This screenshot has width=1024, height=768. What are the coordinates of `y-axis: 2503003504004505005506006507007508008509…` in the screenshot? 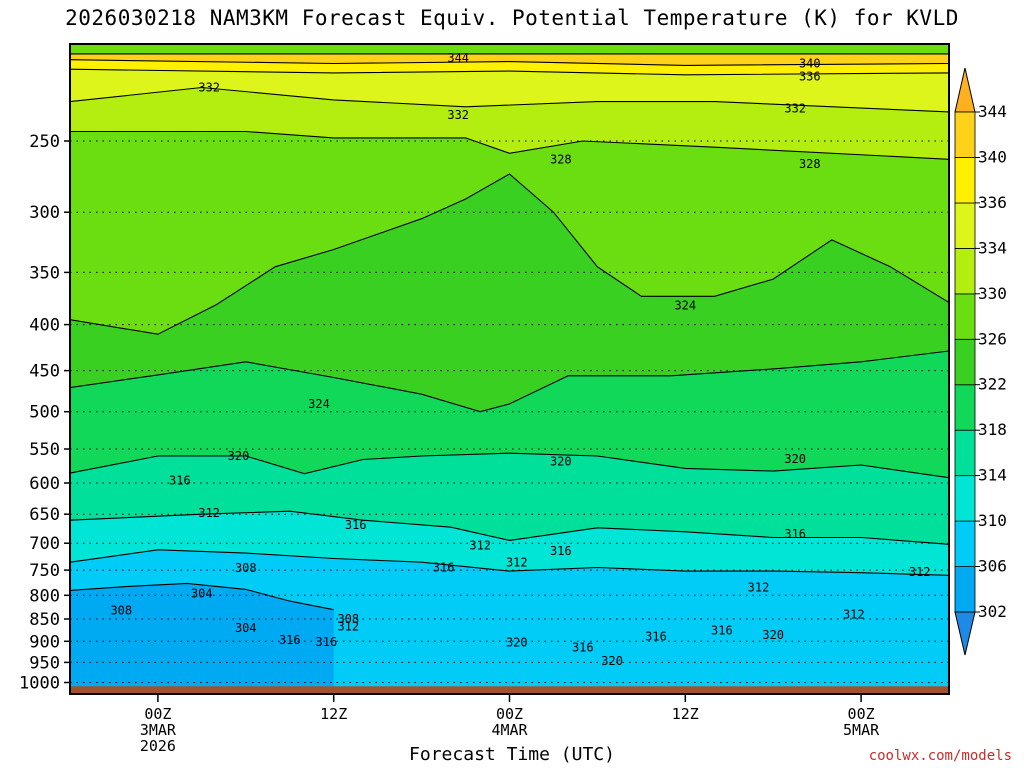 It's located at (44, 413).